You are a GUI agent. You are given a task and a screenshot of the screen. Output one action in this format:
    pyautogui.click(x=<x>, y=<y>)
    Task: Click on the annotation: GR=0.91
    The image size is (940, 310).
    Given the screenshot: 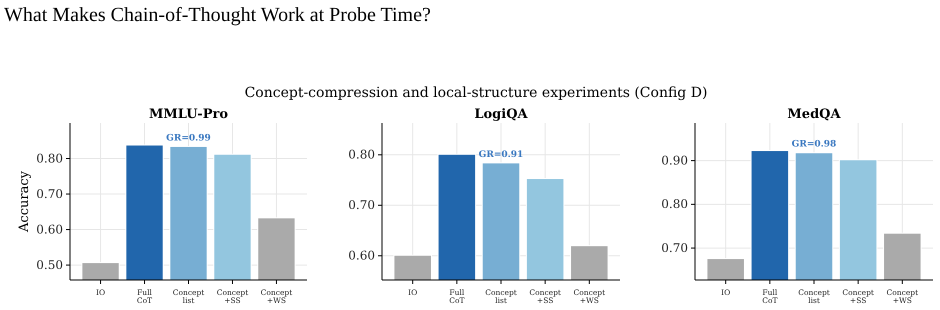 What is the action you would take?
    pyautogui.click(x=501, y=155)
    